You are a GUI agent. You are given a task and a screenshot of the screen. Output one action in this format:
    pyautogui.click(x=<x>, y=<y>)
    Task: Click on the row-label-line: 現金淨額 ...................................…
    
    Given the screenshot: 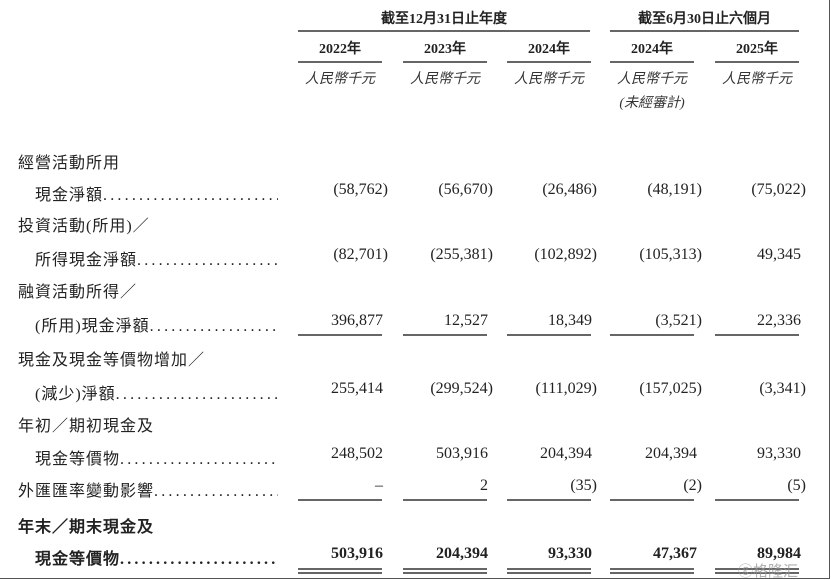 What is the action you would take?
    pyautogui.click(x=156, y=193)
    